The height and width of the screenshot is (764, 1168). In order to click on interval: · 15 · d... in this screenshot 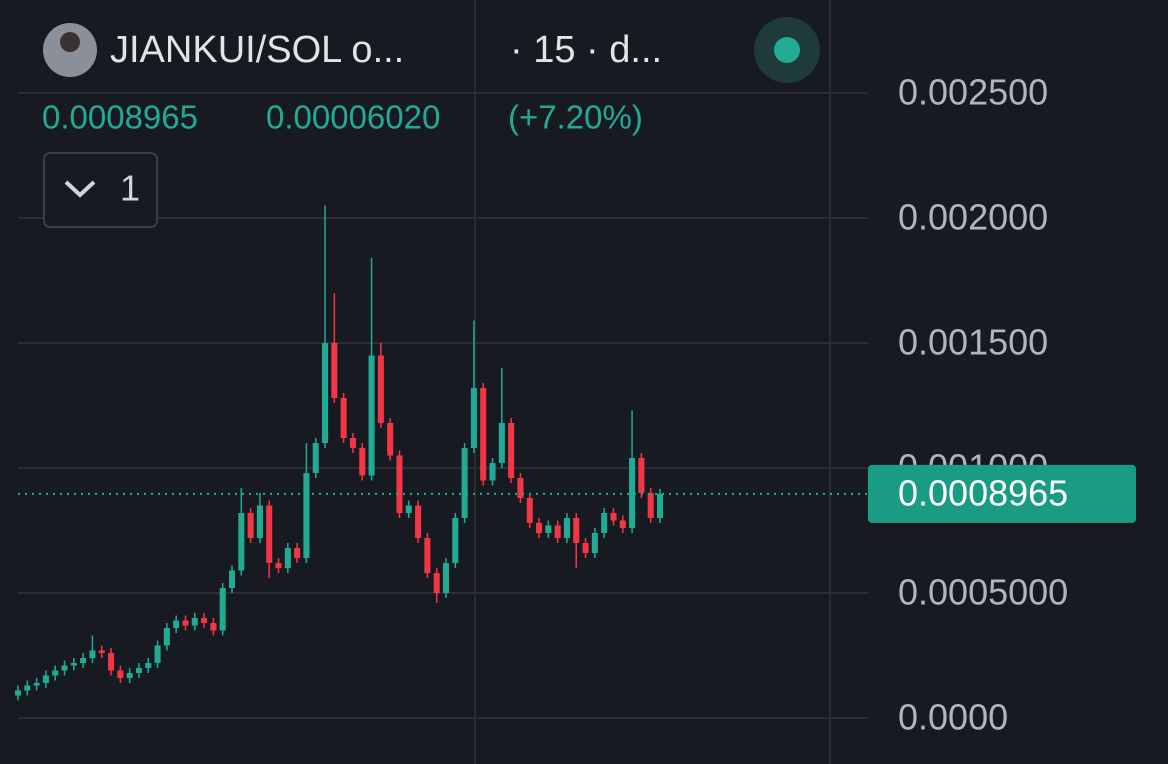, I will do `click(586, 50)`.